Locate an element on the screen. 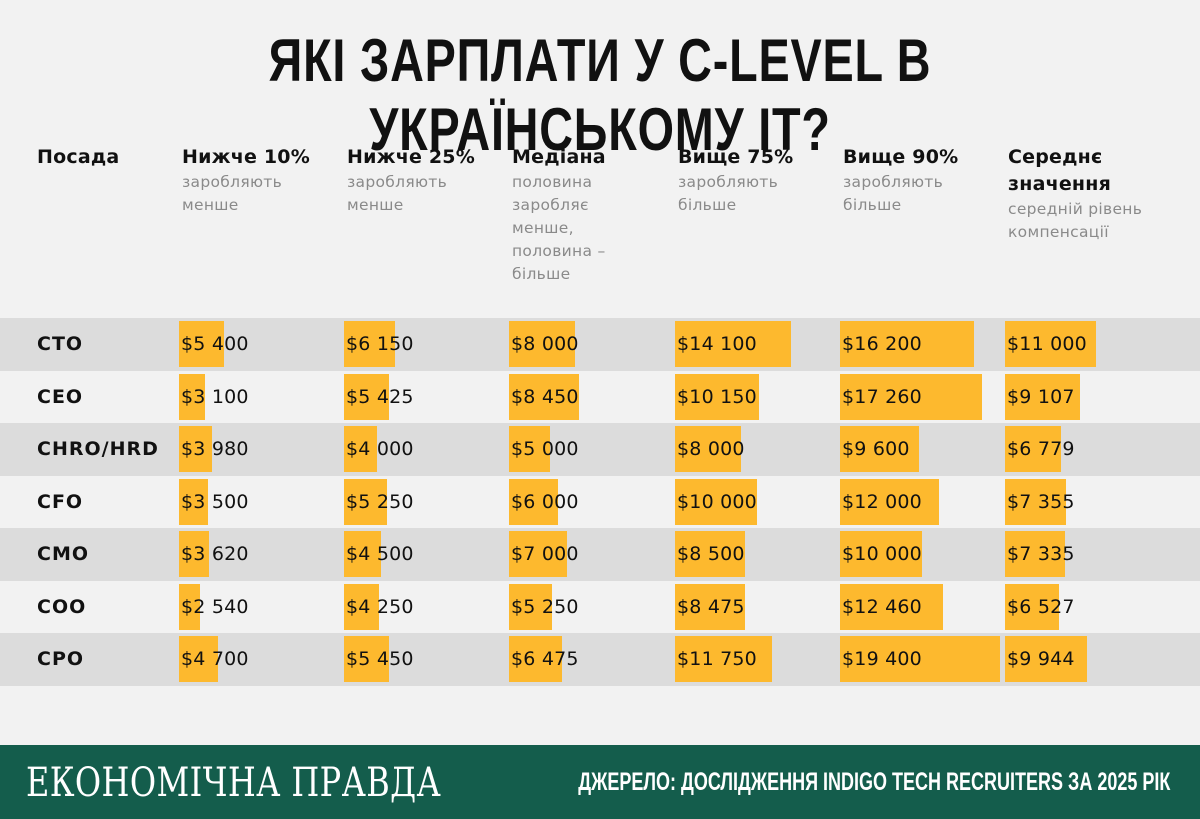 The width and height of the screenshot is (1200, 819). salary-value: $7 000 is located at coordinates (545, 554).